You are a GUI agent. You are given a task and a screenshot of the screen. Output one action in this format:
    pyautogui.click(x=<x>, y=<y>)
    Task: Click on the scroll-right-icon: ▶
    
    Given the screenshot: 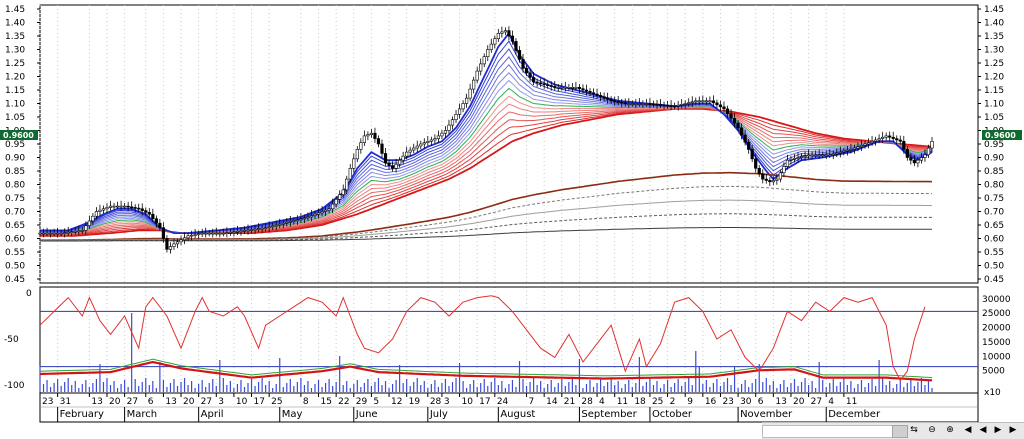 What is the action you would take?
    pyautogui.click(x=998, y=430)
    